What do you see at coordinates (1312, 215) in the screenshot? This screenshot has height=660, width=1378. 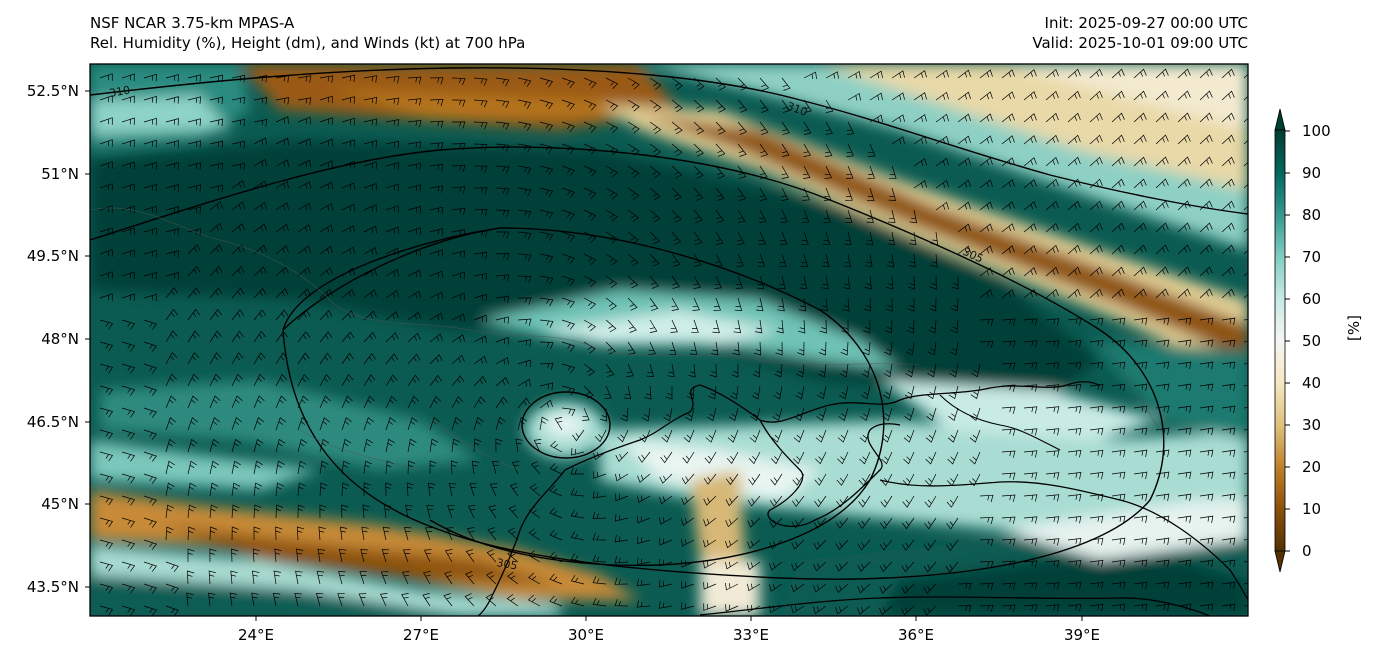 I see `colorbar-tick-label: 80` at bounding box center [1312, 215].